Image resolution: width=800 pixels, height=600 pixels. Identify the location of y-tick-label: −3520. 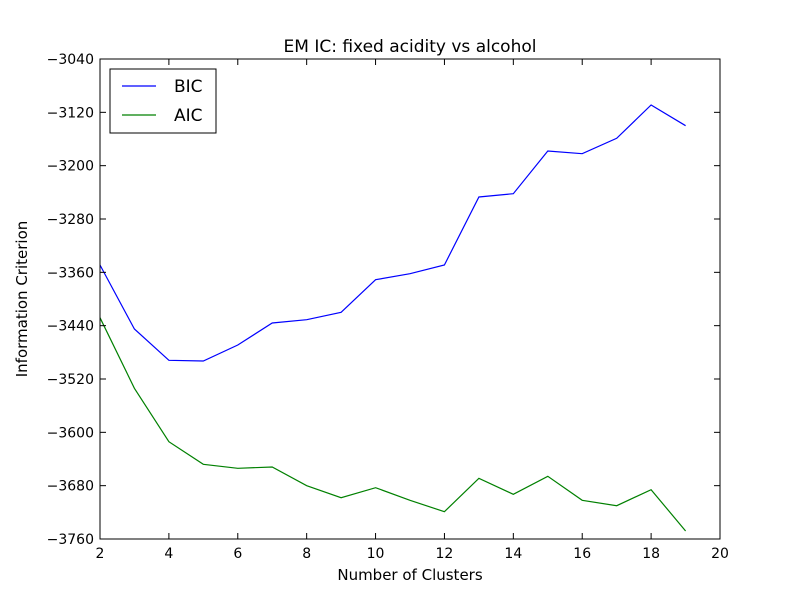
(70, 380).